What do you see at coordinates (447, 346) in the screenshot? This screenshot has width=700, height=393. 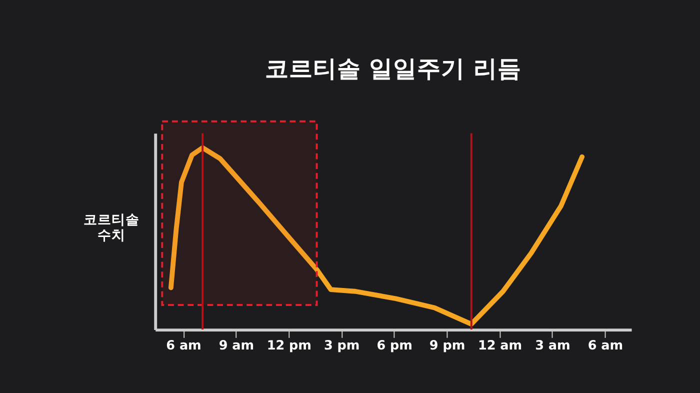 I see `x-tick-label: 9 pm` at bounding box center [447, 346].